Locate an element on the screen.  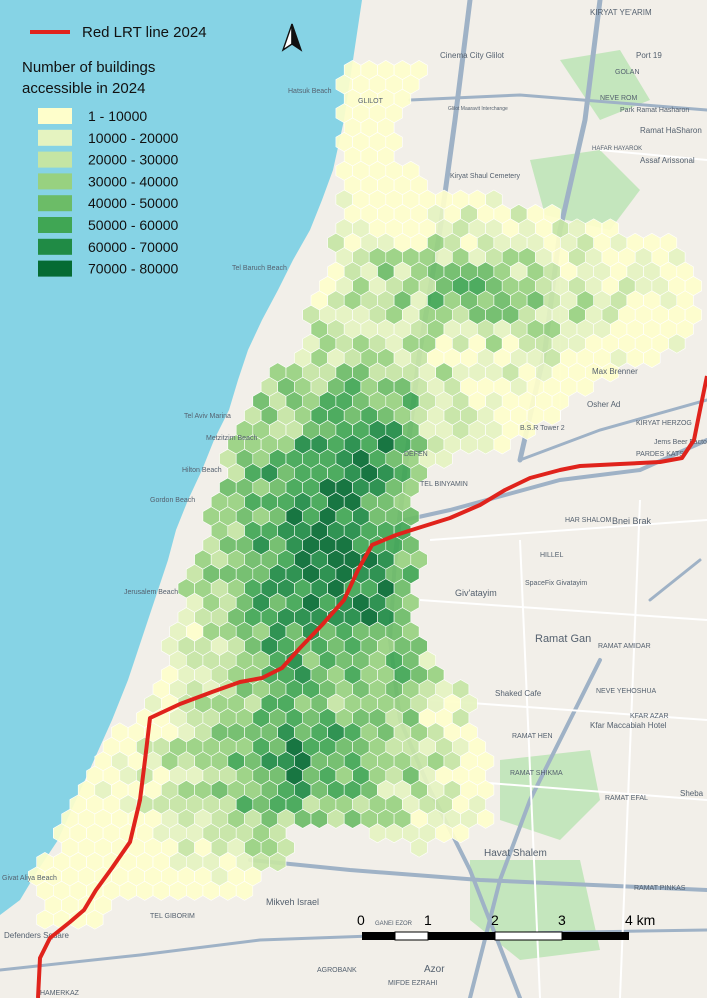
place-label: RAMAT EFAL is located at coordinates (626, 798).